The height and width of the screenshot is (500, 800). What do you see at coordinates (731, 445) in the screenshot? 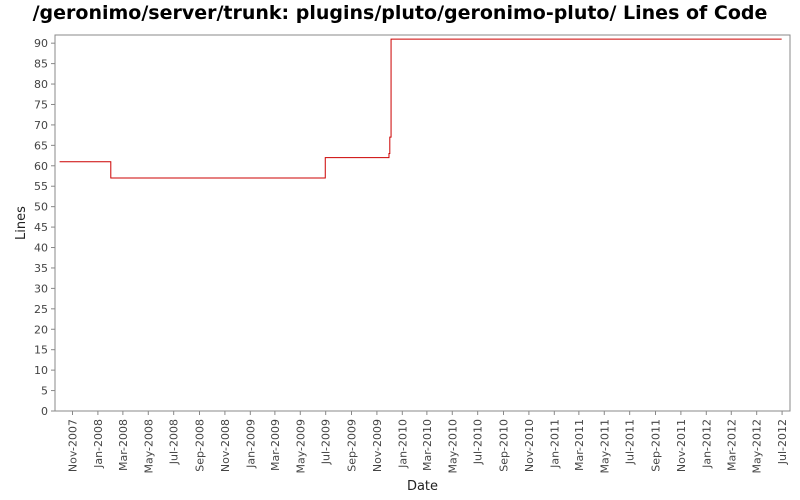
I see `x-tick-label: Mar-2012` at bounding box center [731, 445].